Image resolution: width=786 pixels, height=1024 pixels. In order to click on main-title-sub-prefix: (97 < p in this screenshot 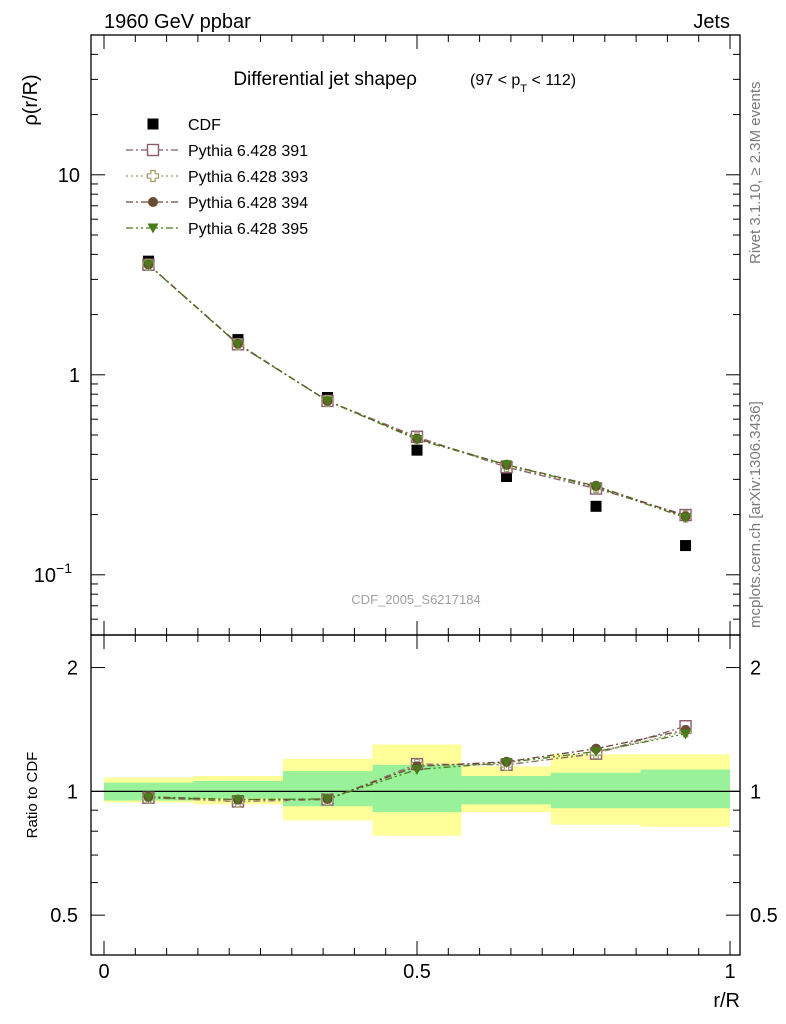, I will do `click(495, 80)`.